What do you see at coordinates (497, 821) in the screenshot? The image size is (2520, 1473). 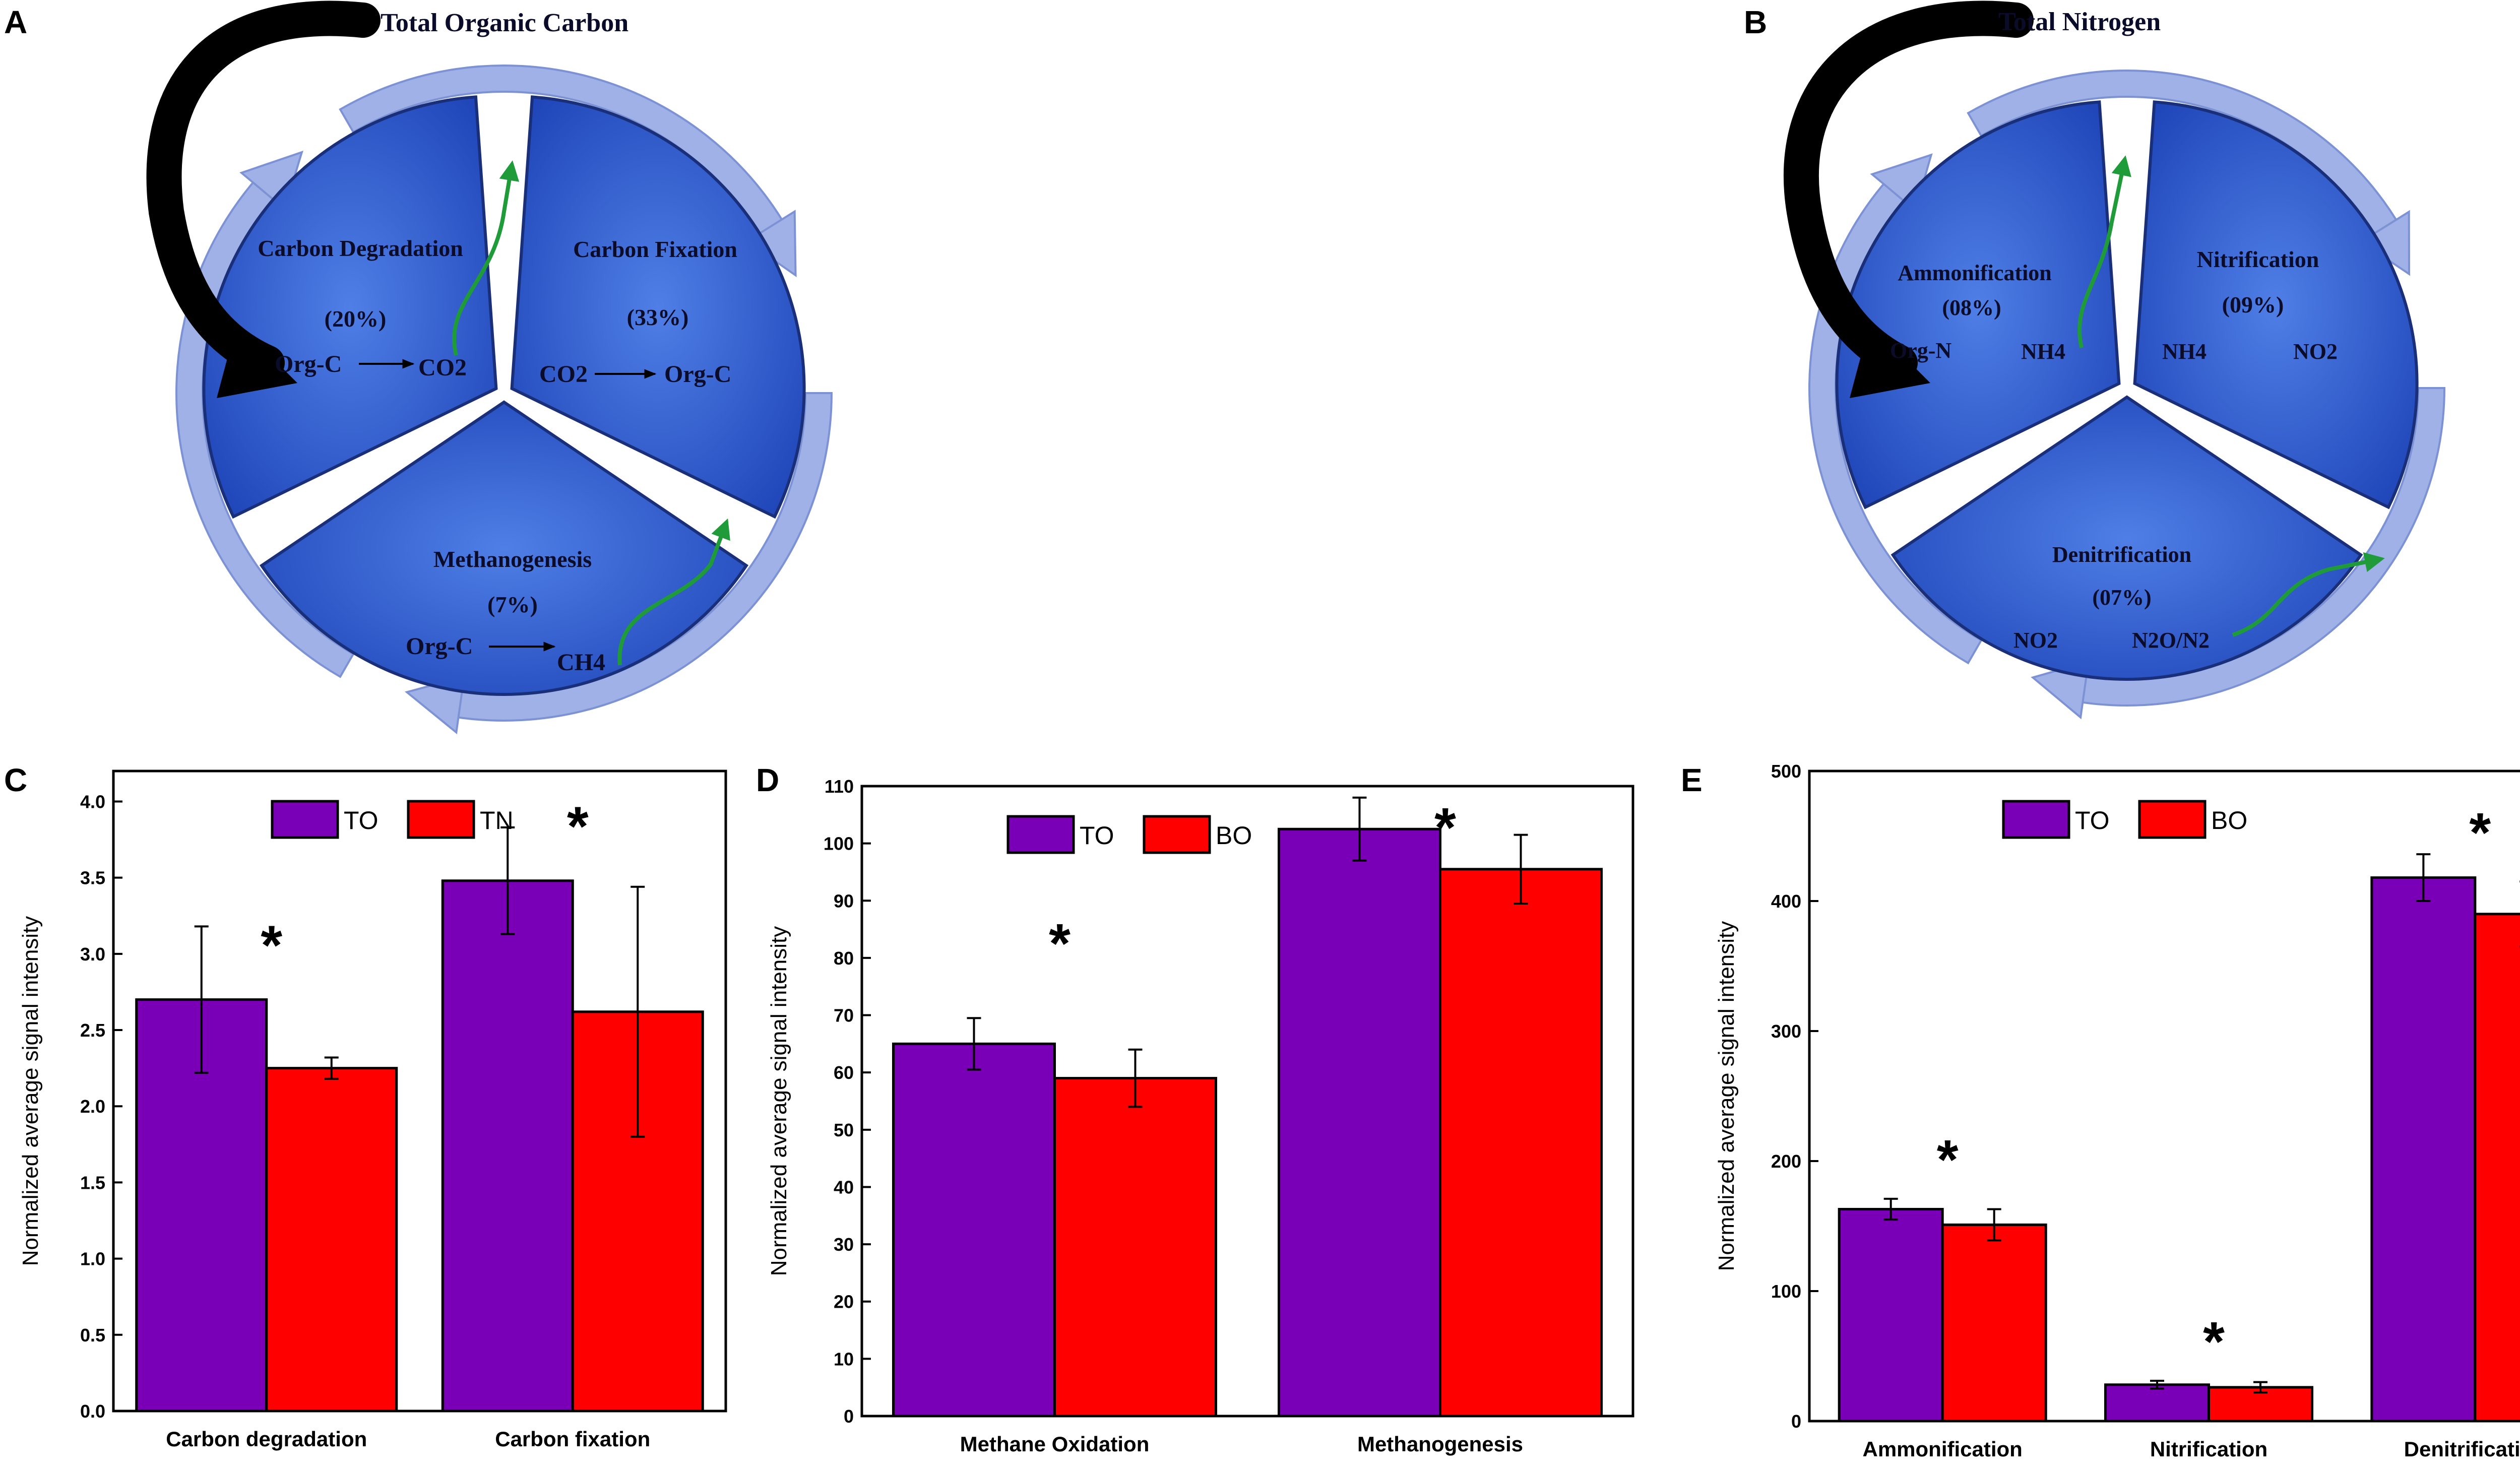 I see `legend-label: TN` at bounding box center [497, 821].